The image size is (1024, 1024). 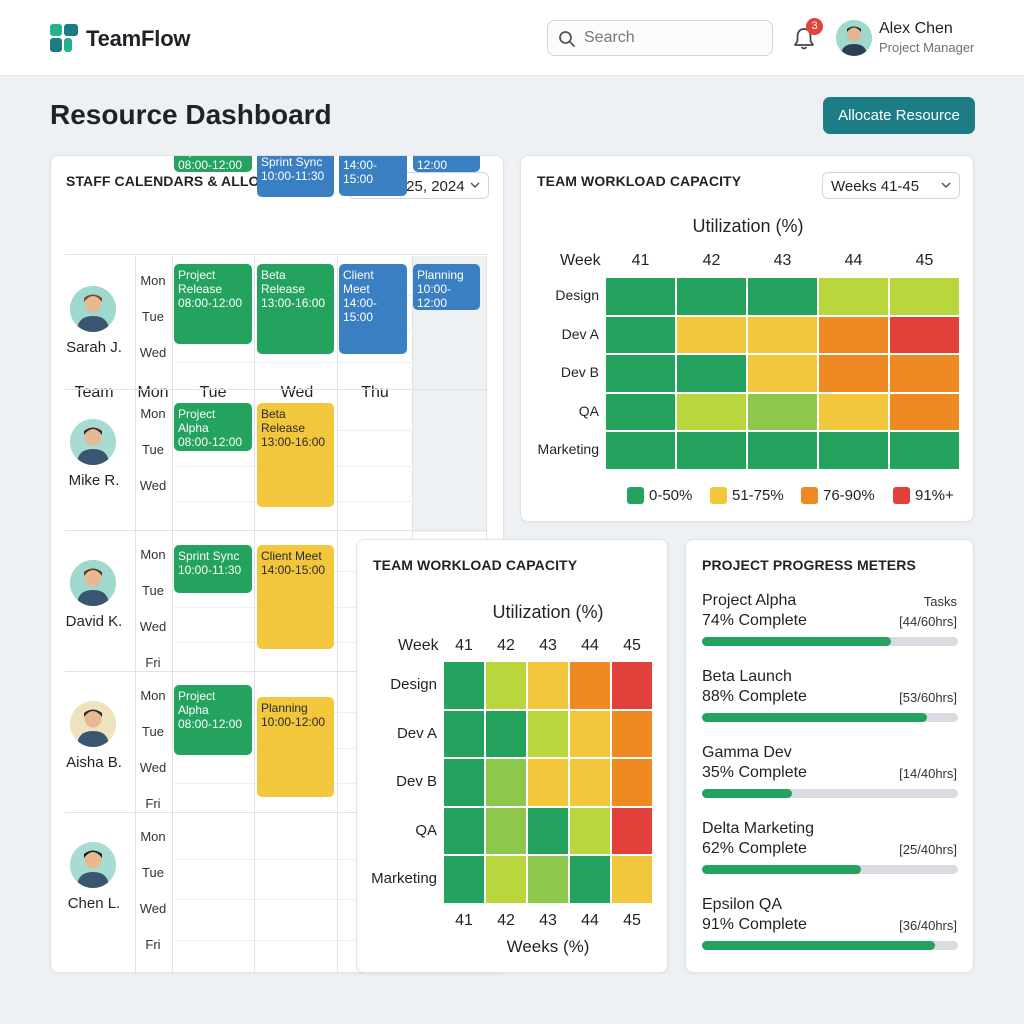 I want to click on event-title: Project Alpha, so click(x=197, y=421).